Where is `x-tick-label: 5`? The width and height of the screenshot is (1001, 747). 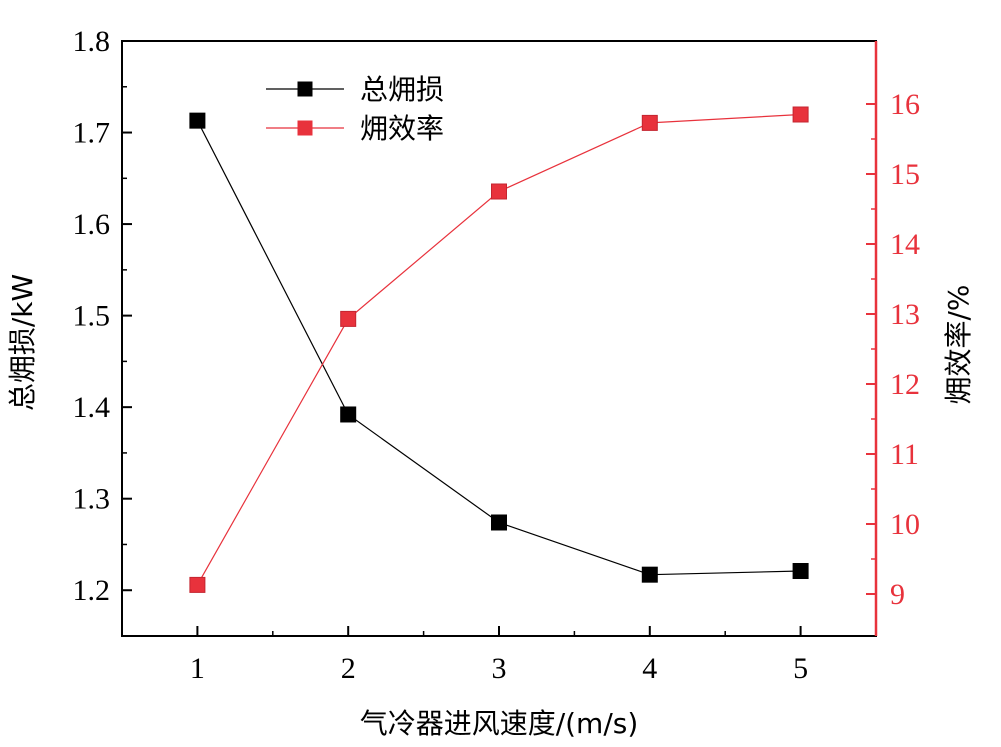
x-tick-label: 5 is located at coordinates (800, 668).